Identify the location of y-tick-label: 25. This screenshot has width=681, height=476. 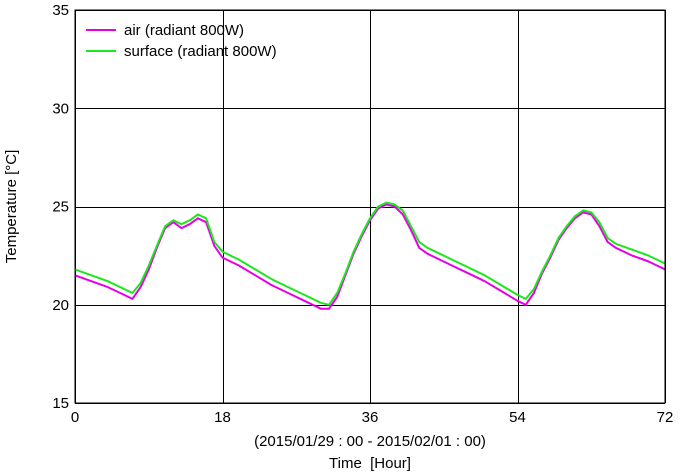
(60, 207).